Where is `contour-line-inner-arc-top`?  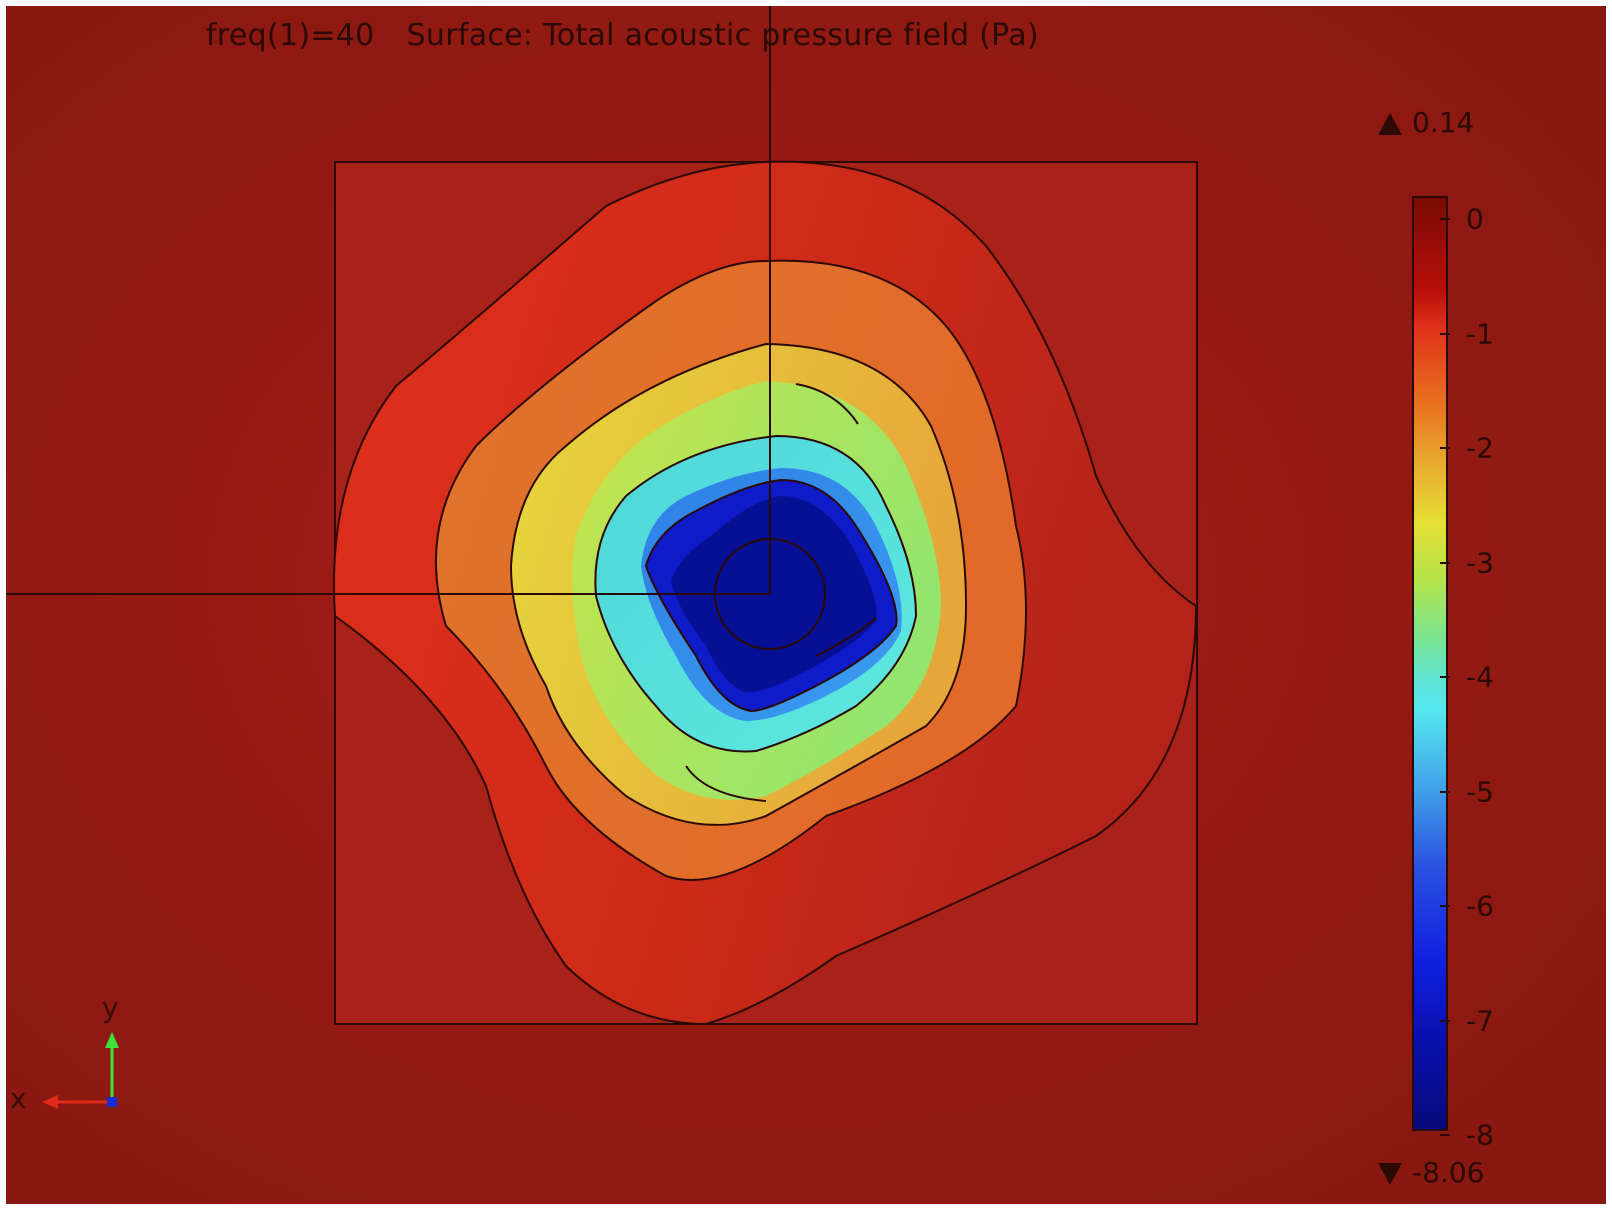
contour-line-inner-arc-top is located at coordinates (827, 404).